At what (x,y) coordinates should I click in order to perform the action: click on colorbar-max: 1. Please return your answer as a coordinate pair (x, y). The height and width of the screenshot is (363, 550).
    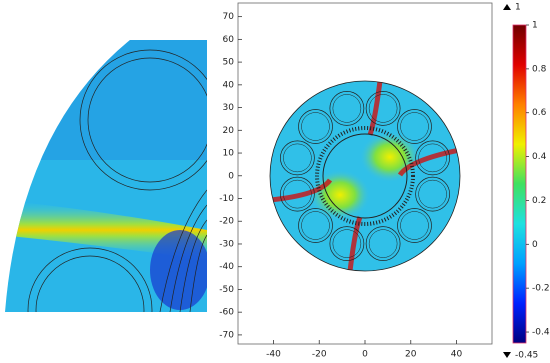
    Looking at the image, I should click on (518, 8).